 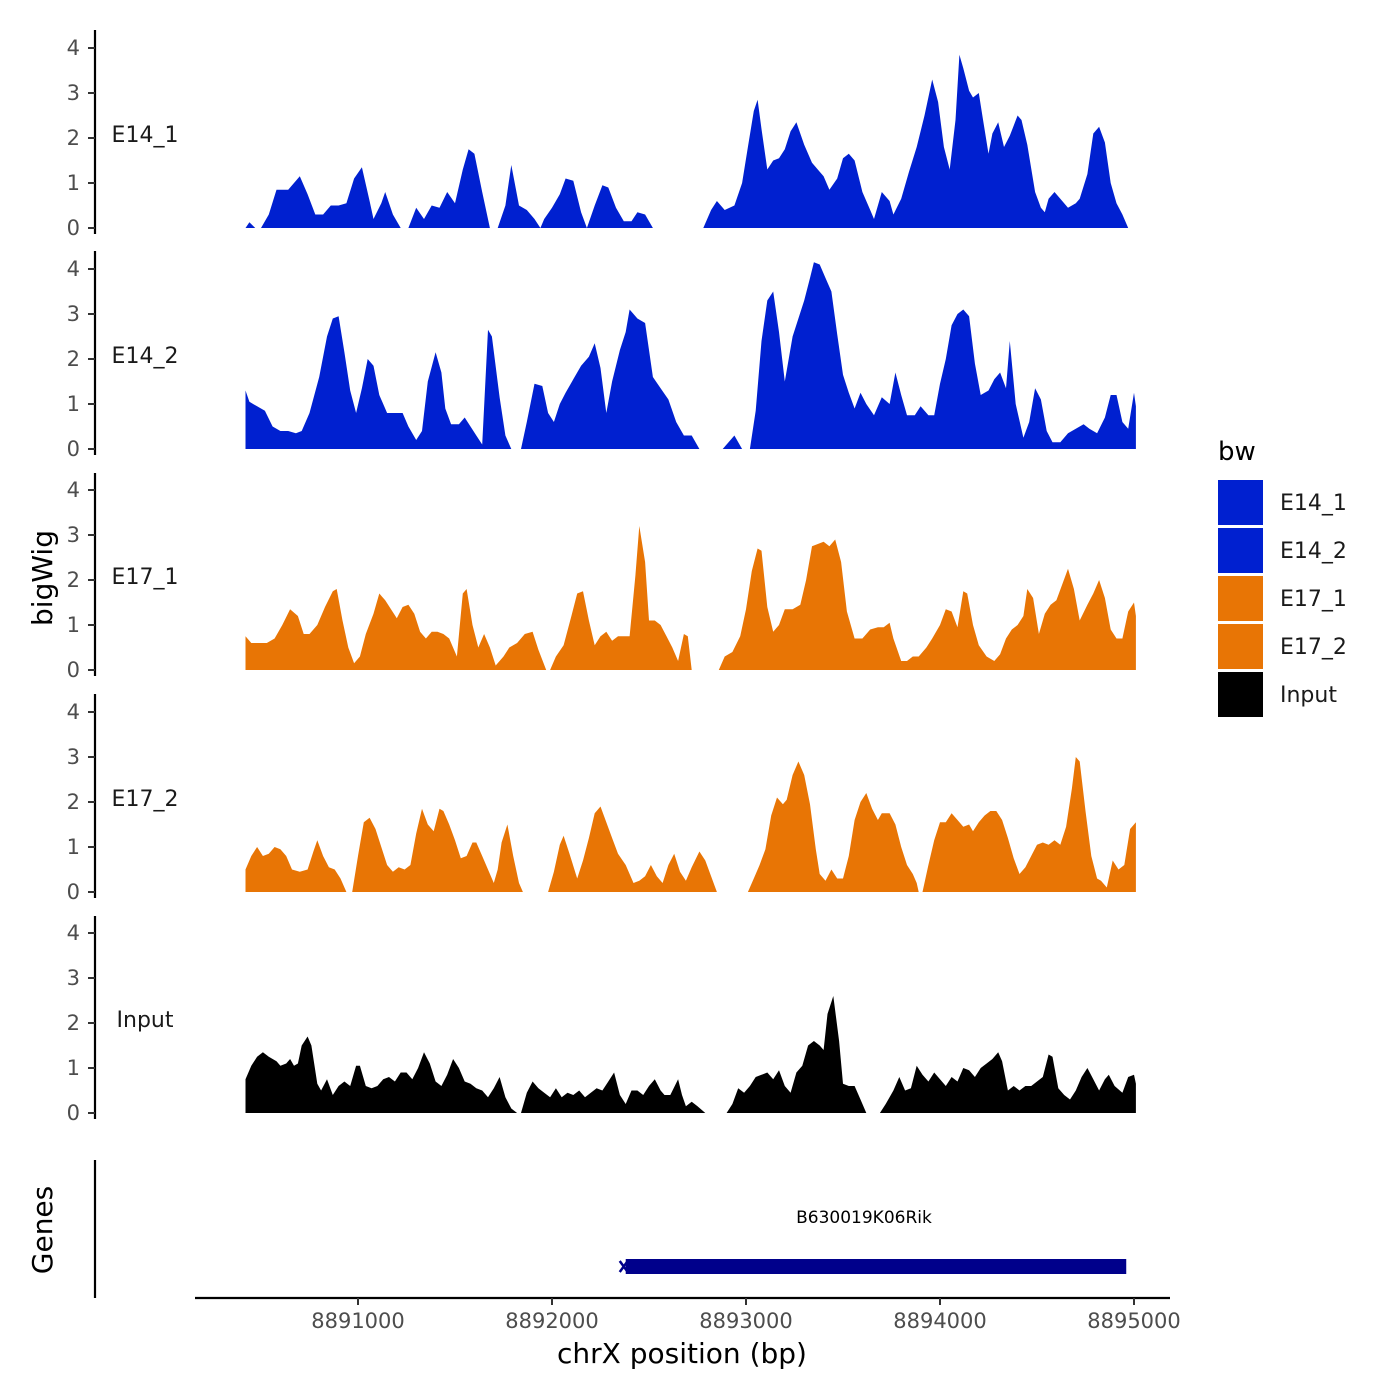 What do you see at coordinates (1313, 503) in the screenshot?
I see `legend-label: E14_1` at bounding box center [1313, 503].